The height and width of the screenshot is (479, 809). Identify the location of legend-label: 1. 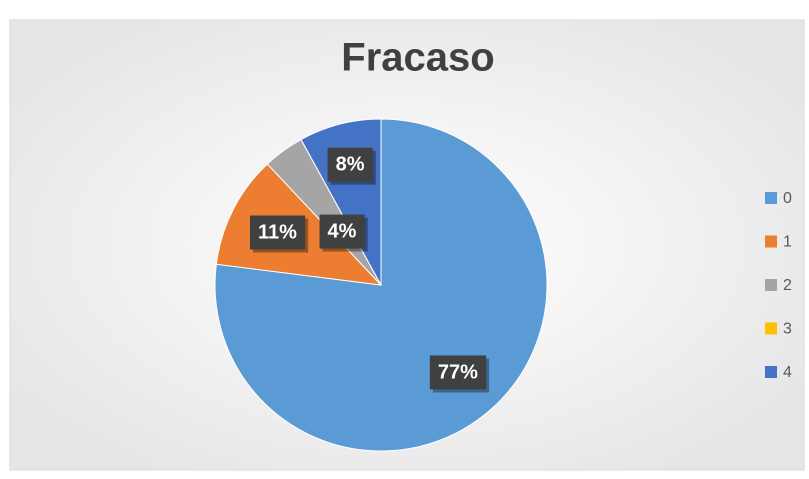
(787, 242).